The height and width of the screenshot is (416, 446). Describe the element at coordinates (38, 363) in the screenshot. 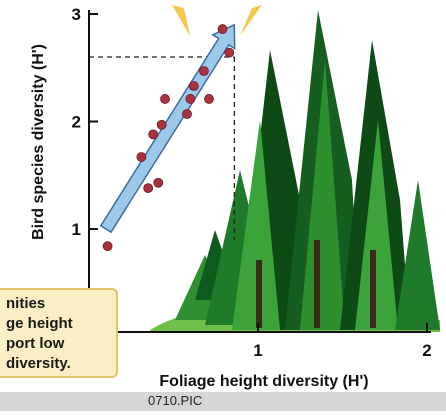

I see `callout-line: diversity.` at that location.